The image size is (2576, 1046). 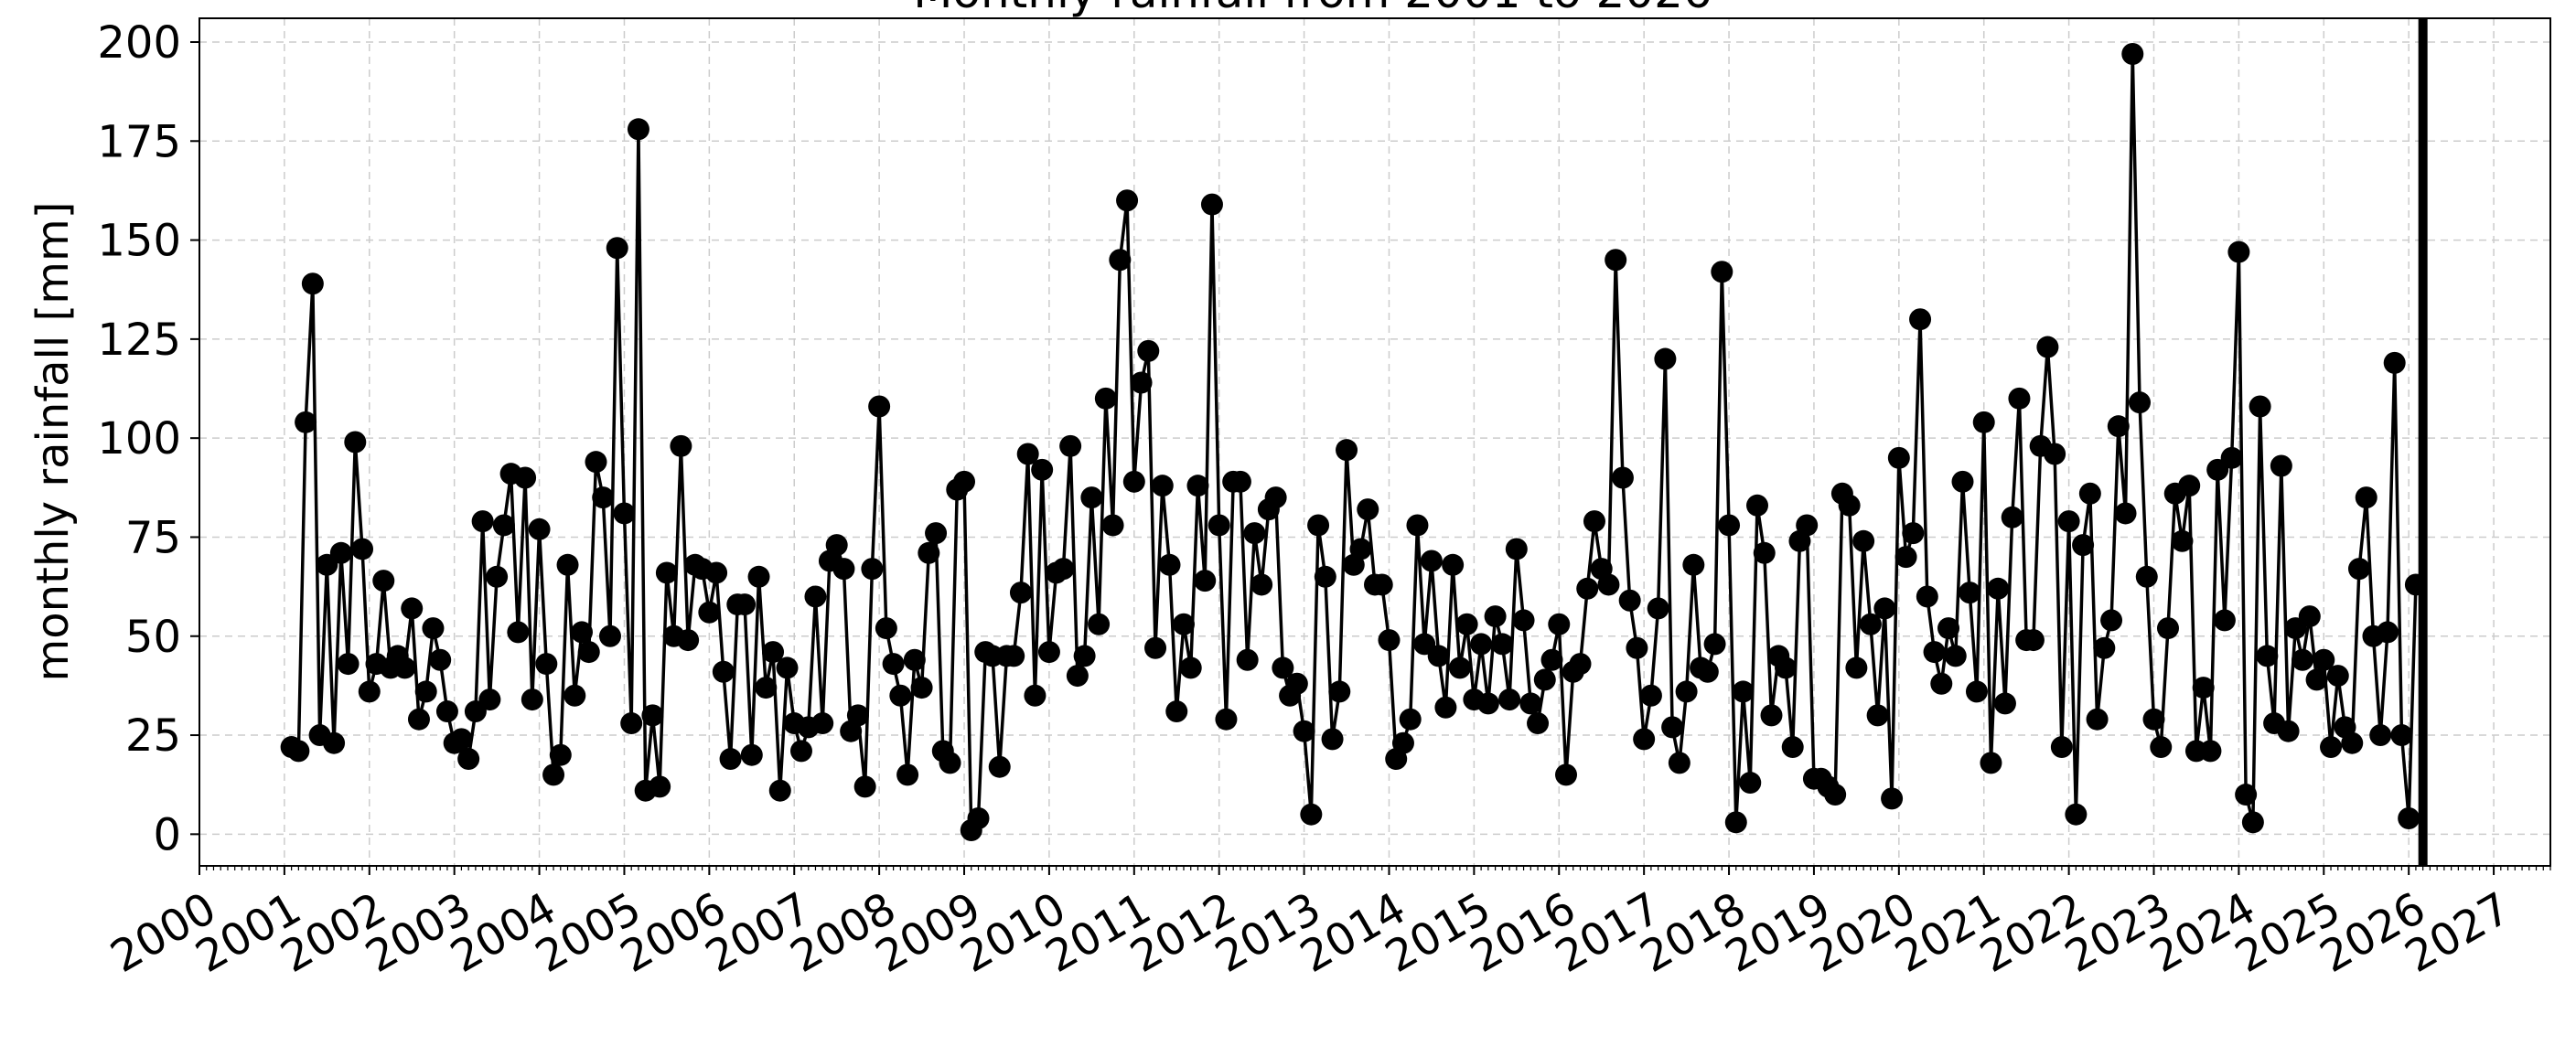 What do you see at coordinates (153, 736) in the screenshot?
I see `y-tick-label: 25` at bounding box center [153, 736].